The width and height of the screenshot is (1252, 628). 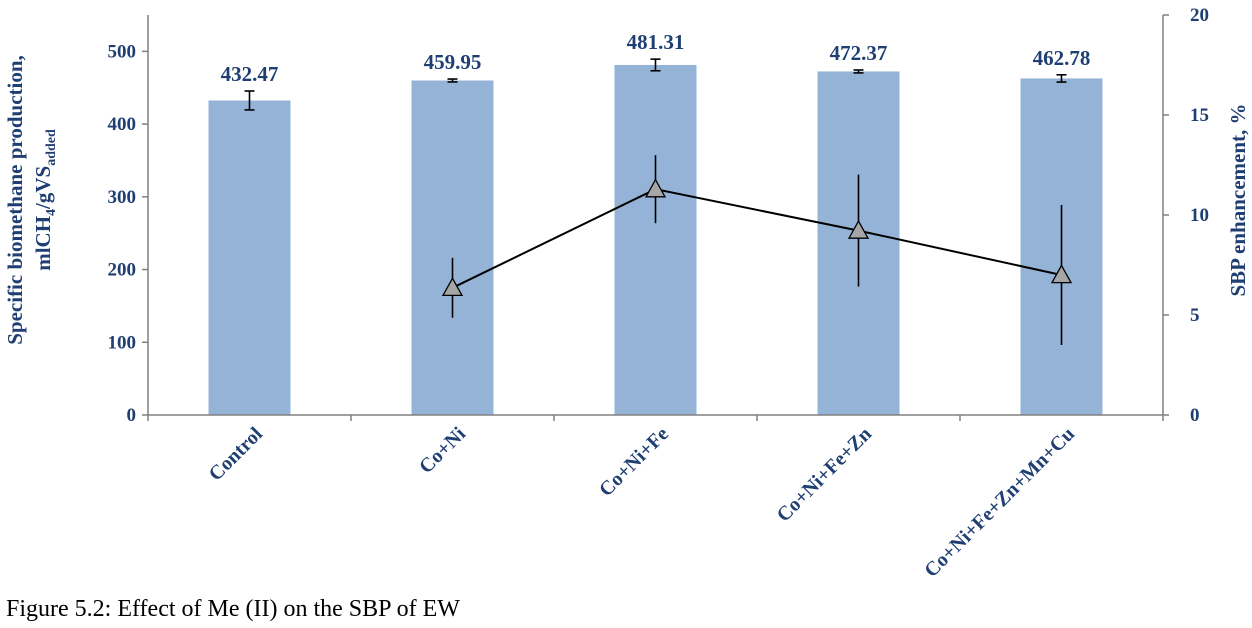 What do you see at coordinates (859, 53) in the screenshot?
I see `bar-data-label-4: 472.37` at bounding box center [859, 53].